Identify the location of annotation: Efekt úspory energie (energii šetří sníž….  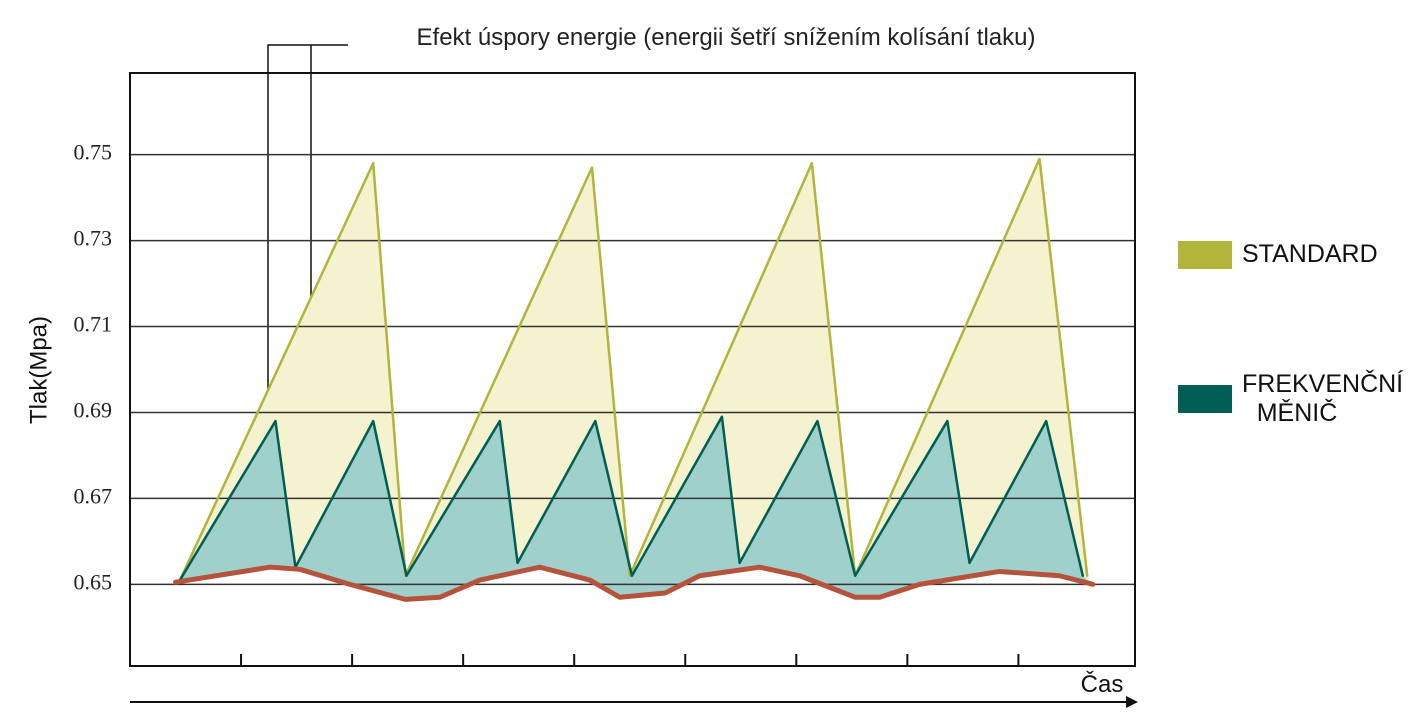
(726, 37).